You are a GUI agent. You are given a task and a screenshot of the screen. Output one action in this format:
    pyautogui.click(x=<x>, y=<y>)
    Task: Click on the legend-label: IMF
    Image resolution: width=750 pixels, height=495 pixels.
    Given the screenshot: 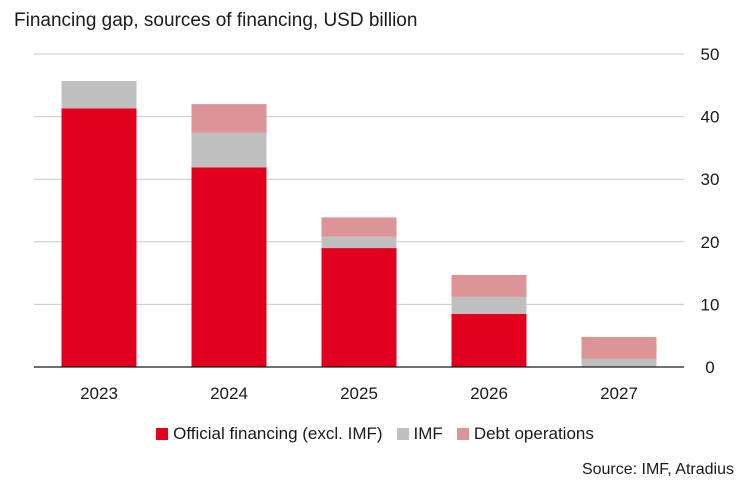 What is the action you would take?
    pyautogui.click(x=428, y=433)
    